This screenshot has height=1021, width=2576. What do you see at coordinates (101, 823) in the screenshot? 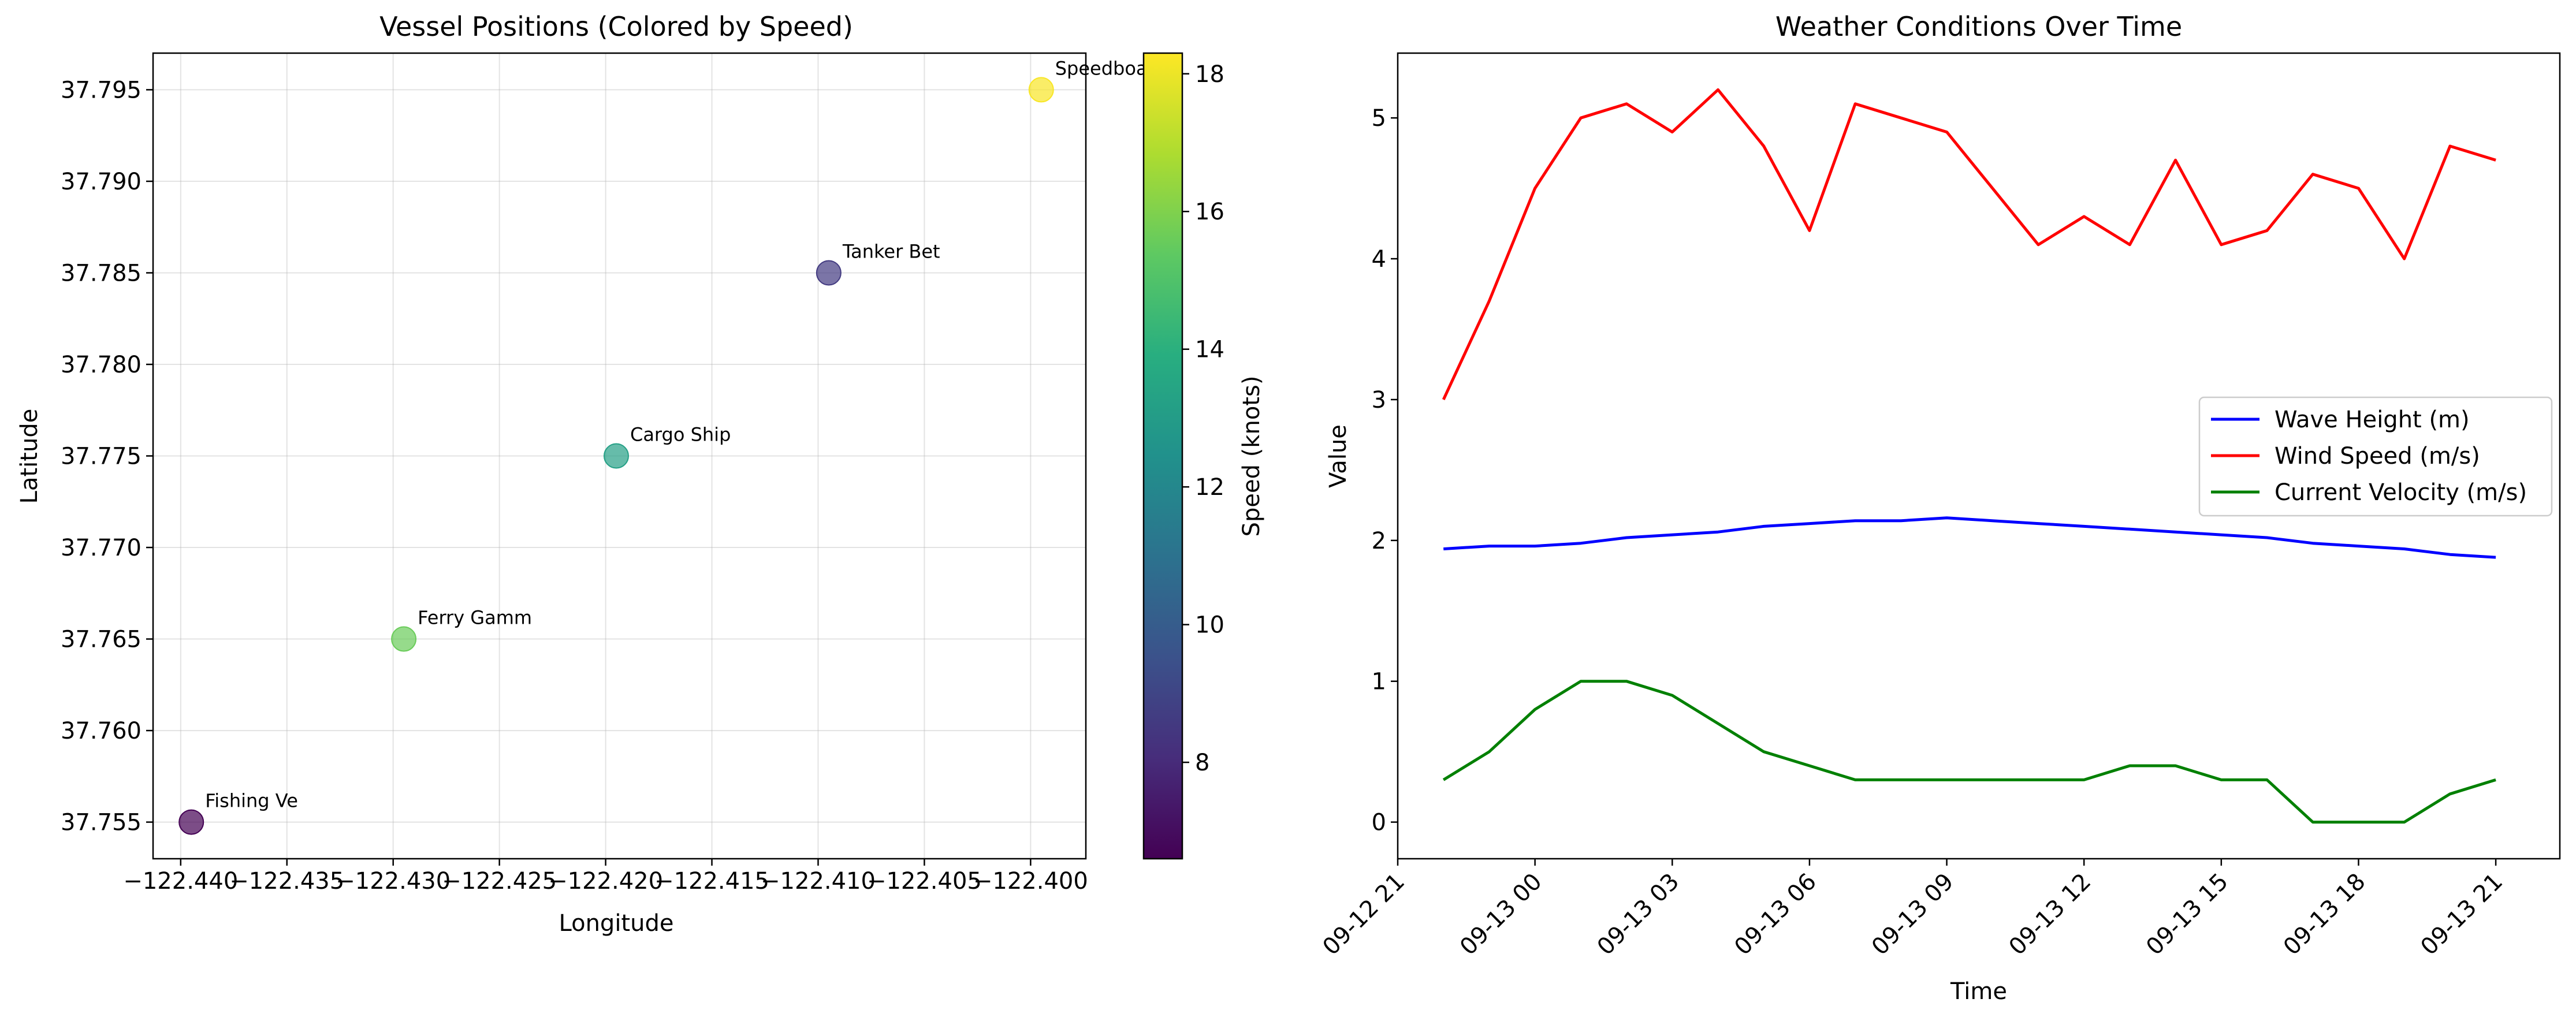
I see `scatter-y-tick-label: 37.755` at bounding box center [101, 823].